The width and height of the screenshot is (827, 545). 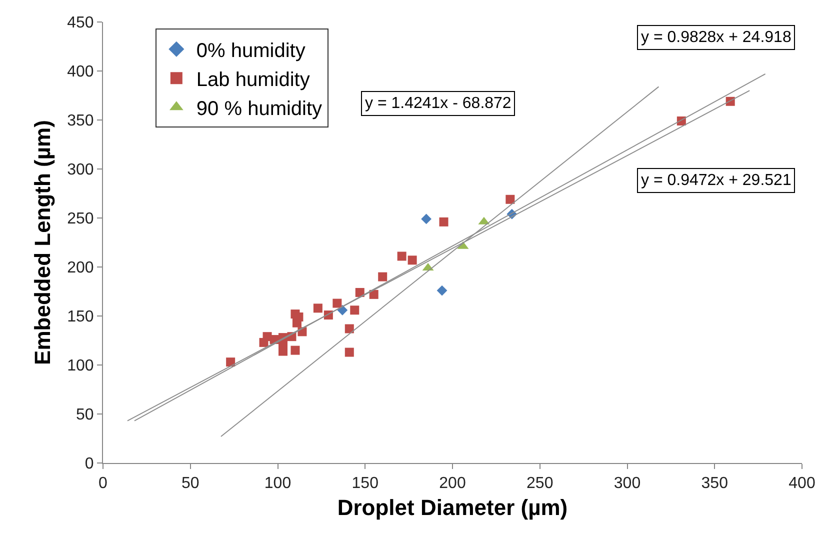 I want to click on y-axis-title: Embedded Length (µm), so click(x=42, y=242).